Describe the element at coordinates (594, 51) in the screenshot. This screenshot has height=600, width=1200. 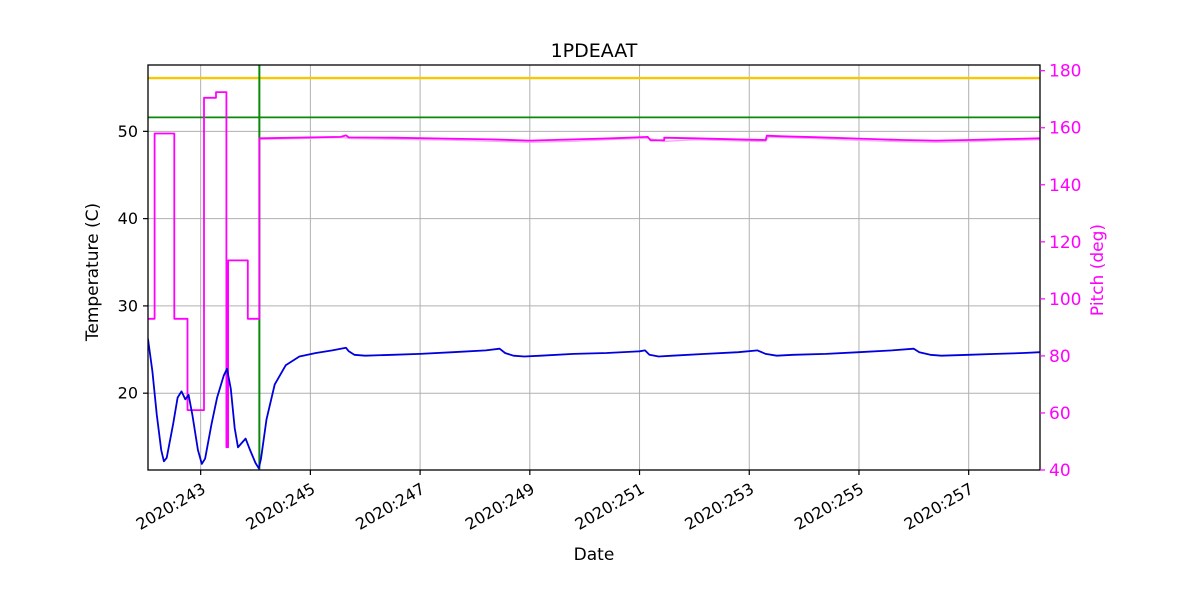
I see `chart-title: 1PDEAAT` at that location.